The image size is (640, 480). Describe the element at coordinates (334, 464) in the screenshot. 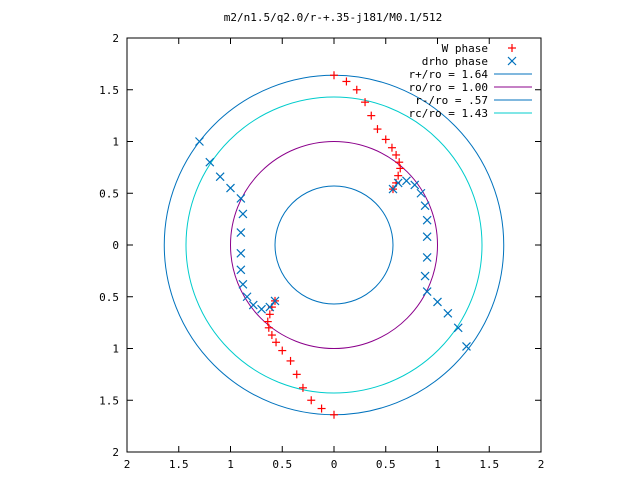

I see `x-tick-label: 0` at that location.